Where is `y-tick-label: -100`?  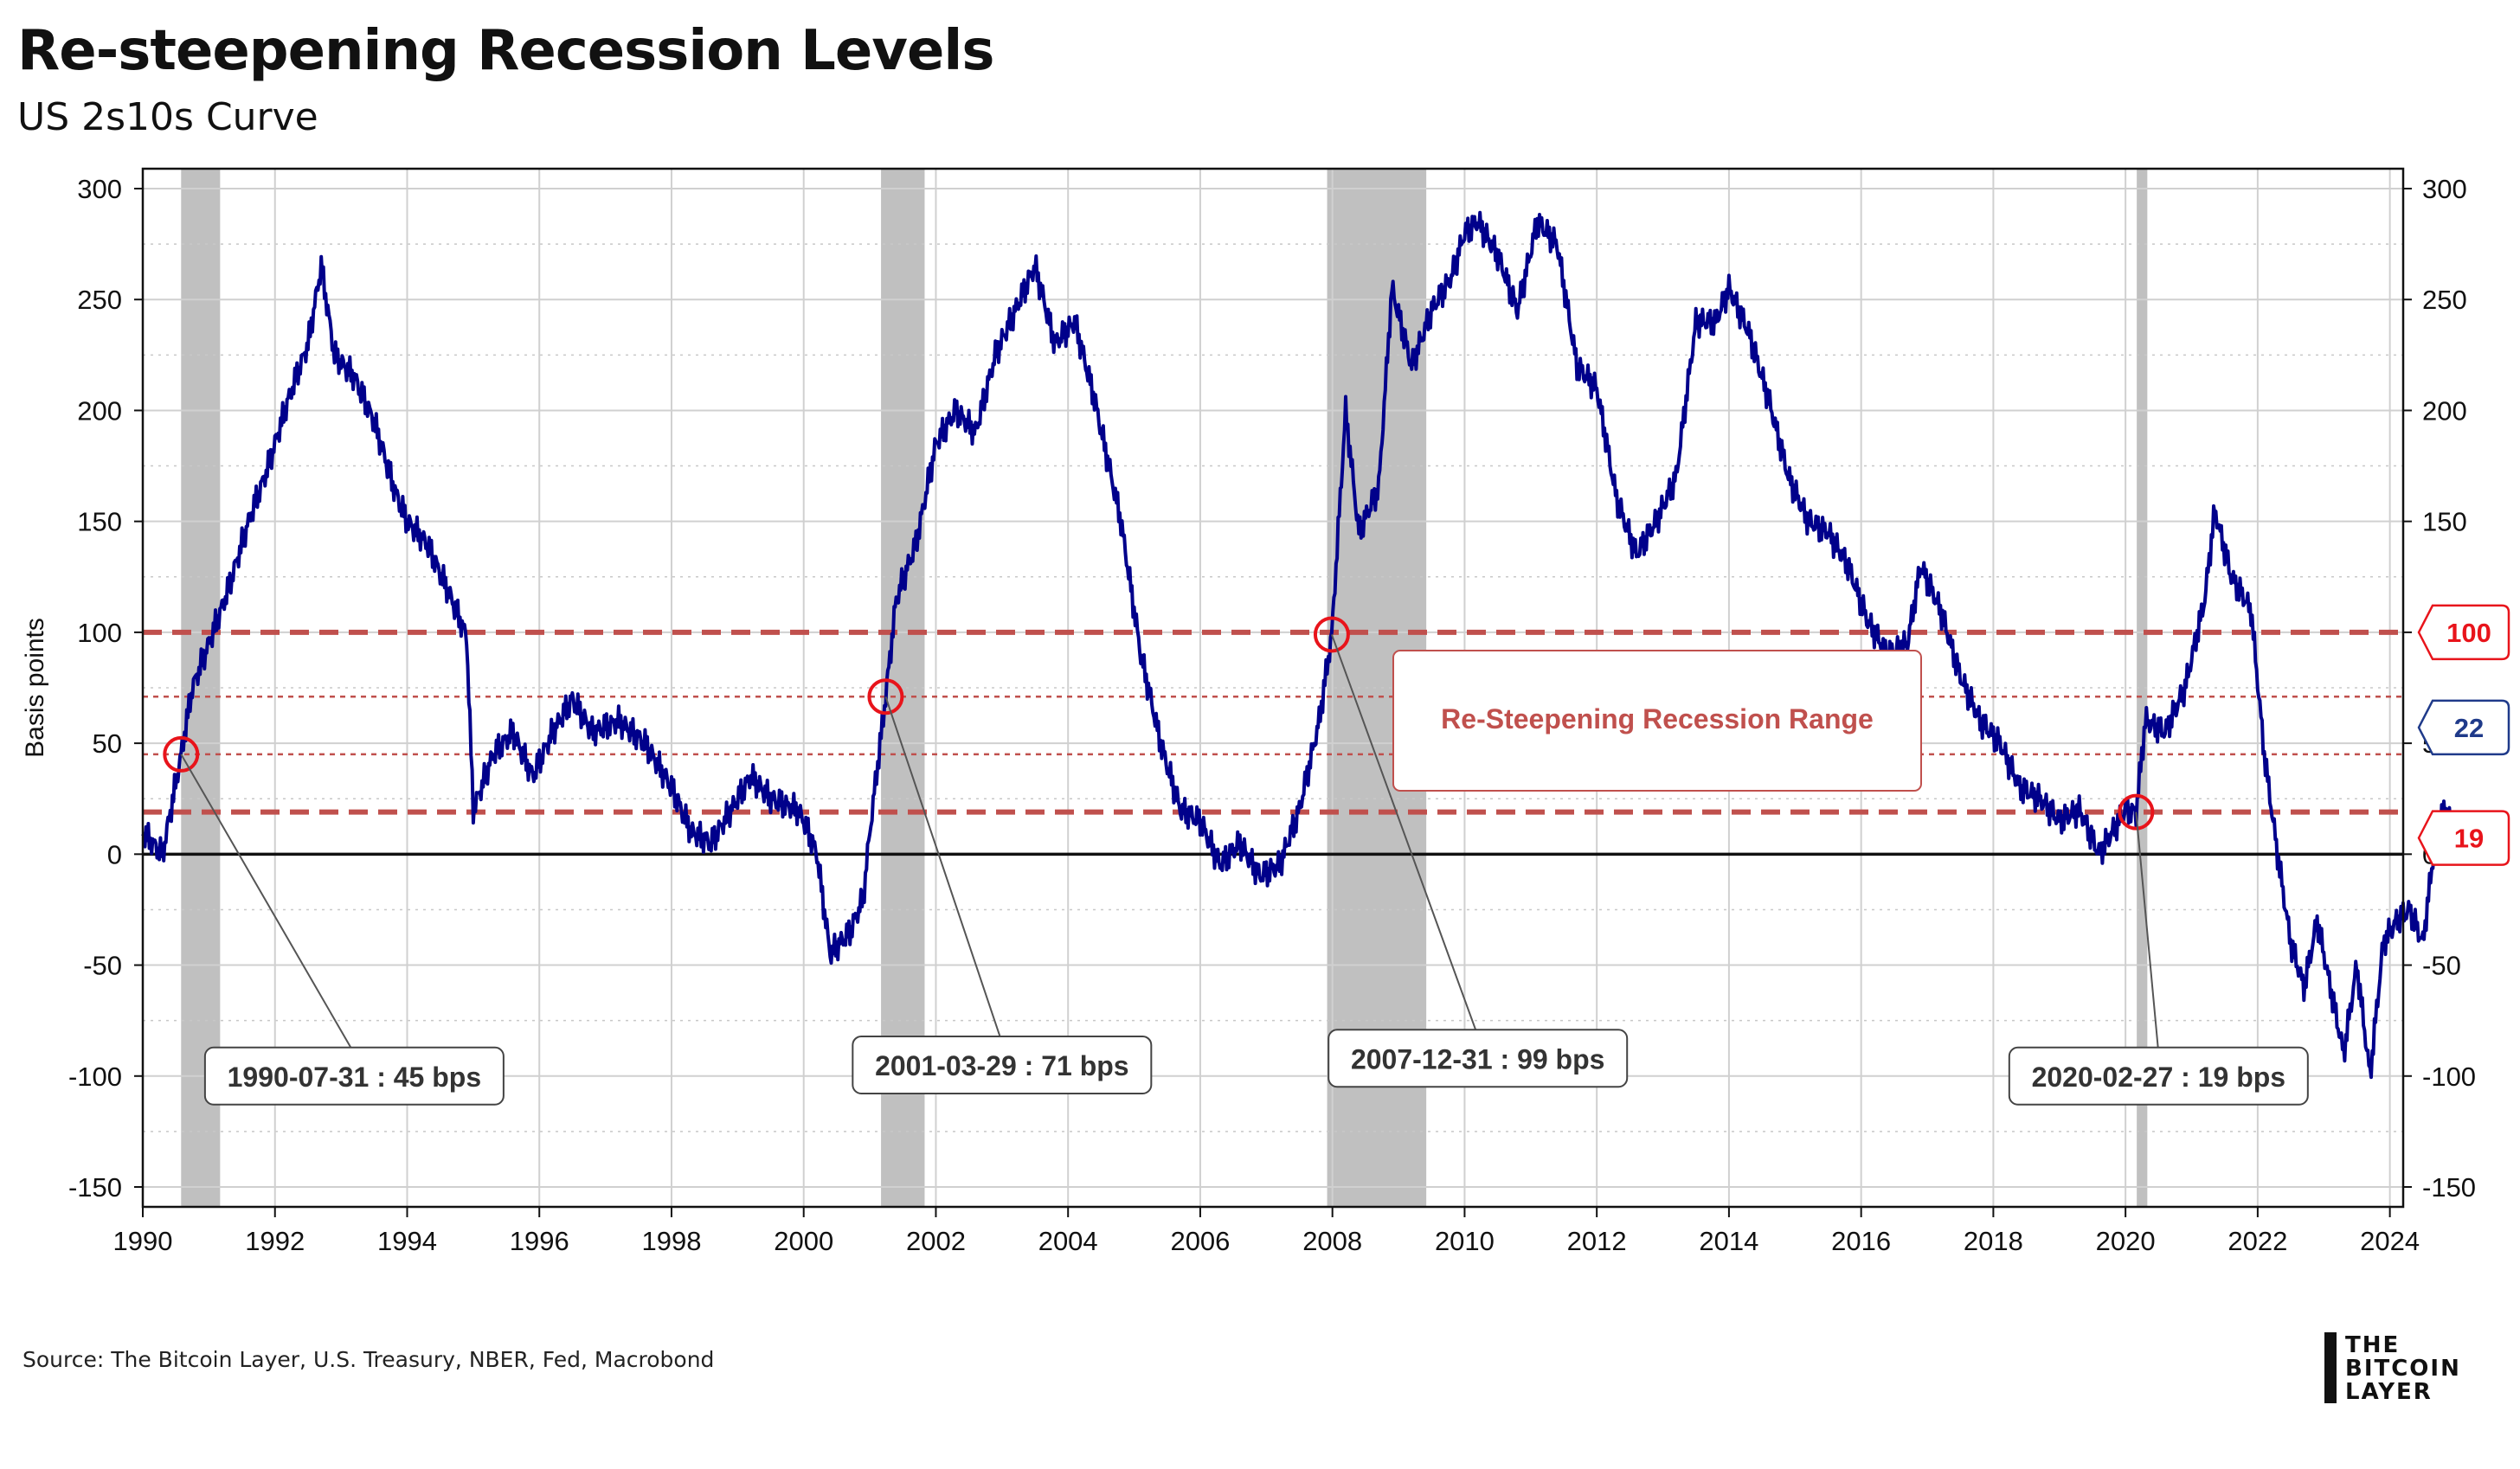 y-tick-label: -100 is located at coordinates (95, 1077).